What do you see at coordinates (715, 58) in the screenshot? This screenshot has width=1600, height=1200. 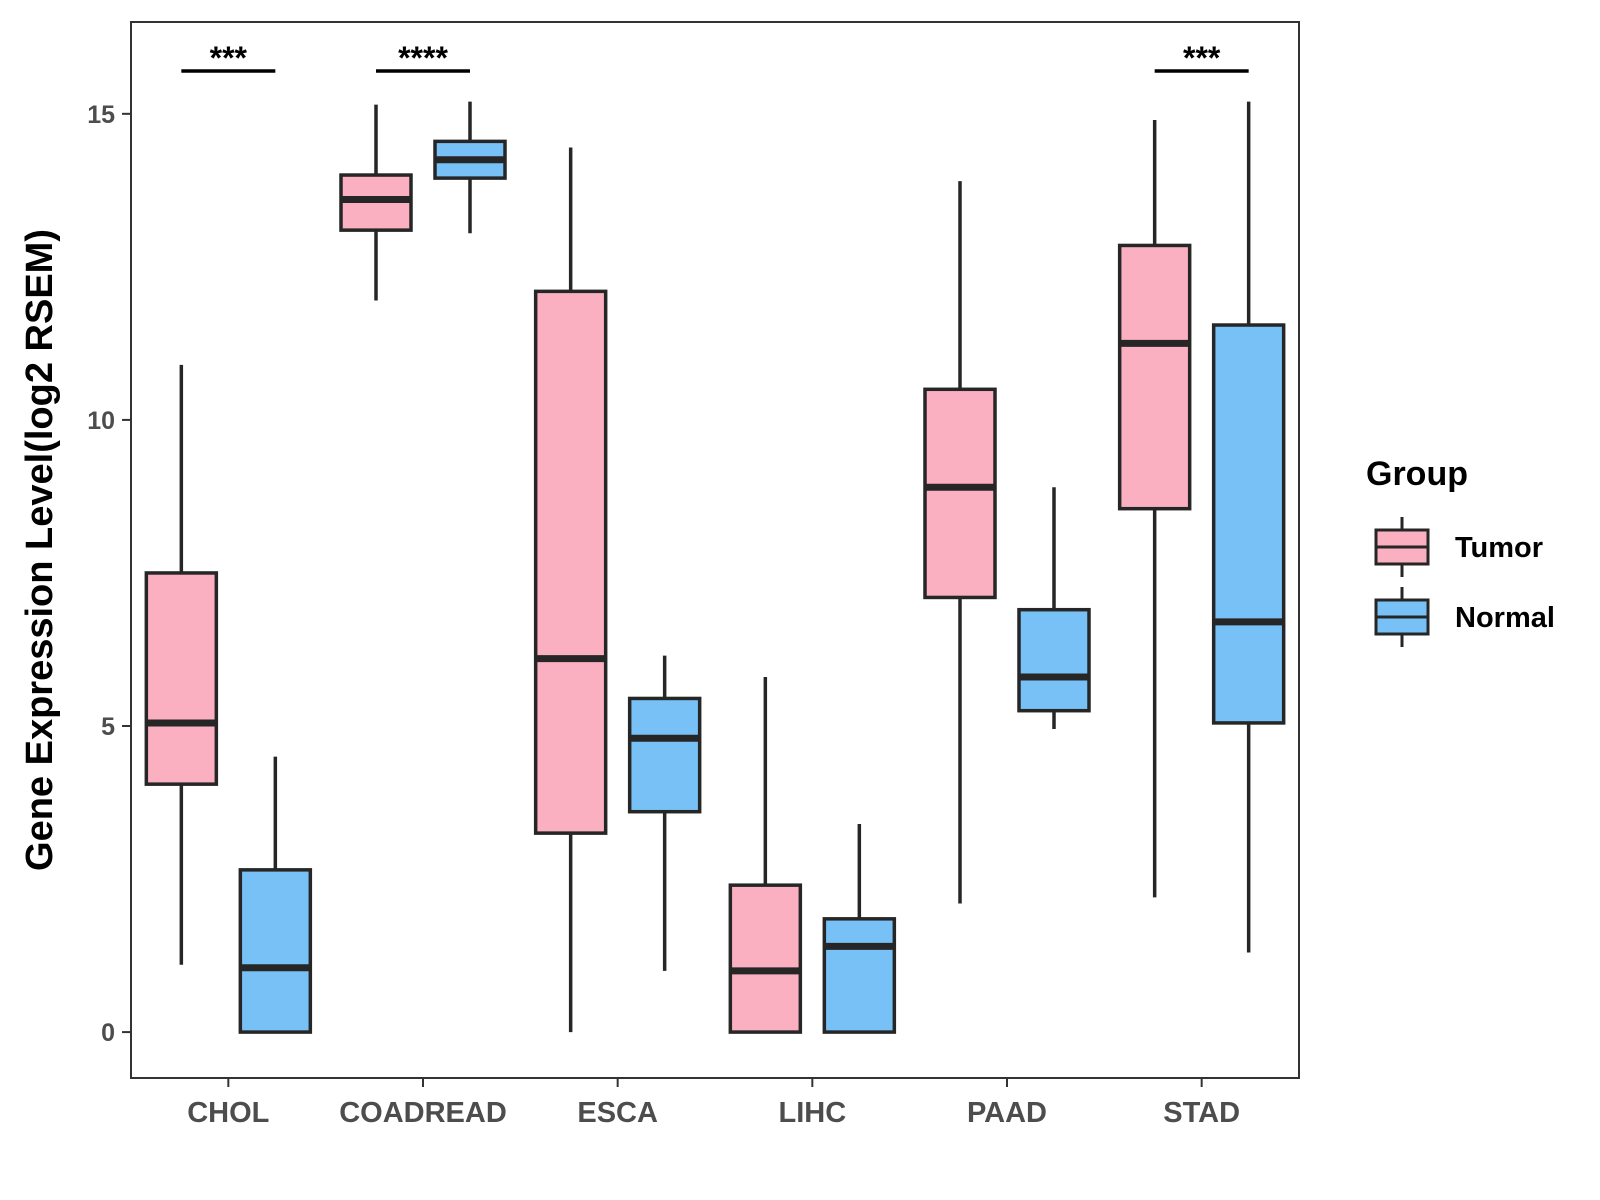 I see `significance-annotations: *** **** ***` at bounding box center [715, 58].